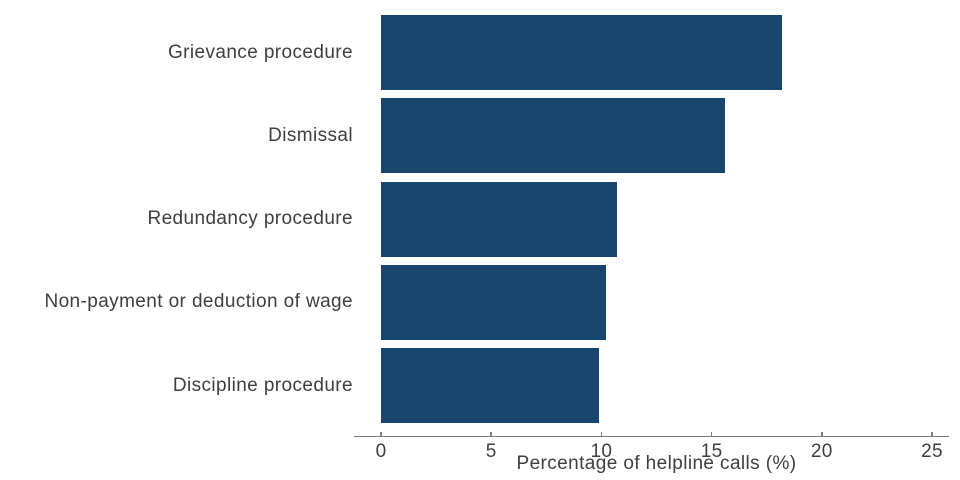 The width and height of the screenshot is (960, 480). I want to click on x-axis-line, so click(651, 436).